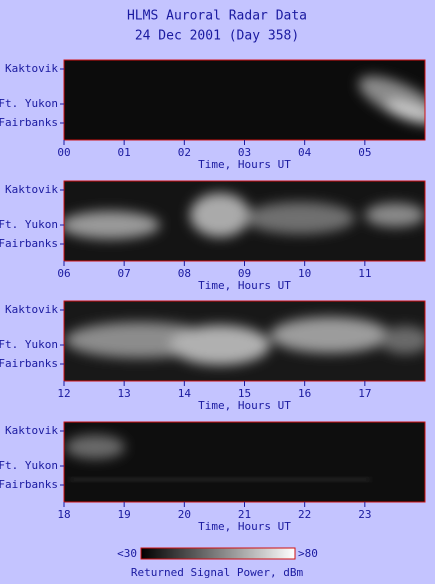 The height and width of the screenshot is (584, 435). I want to click on colorbar-label: <30, so click(127, 553).